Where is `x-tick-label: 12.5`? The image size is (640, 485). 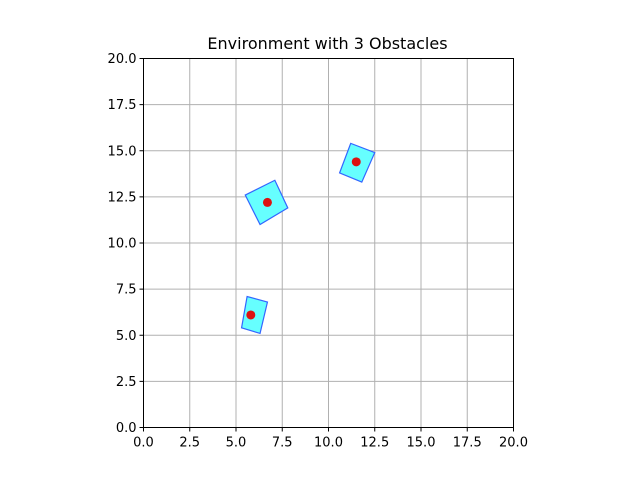
x-tick-label: 12.5 is located at coordinates (374, 443).